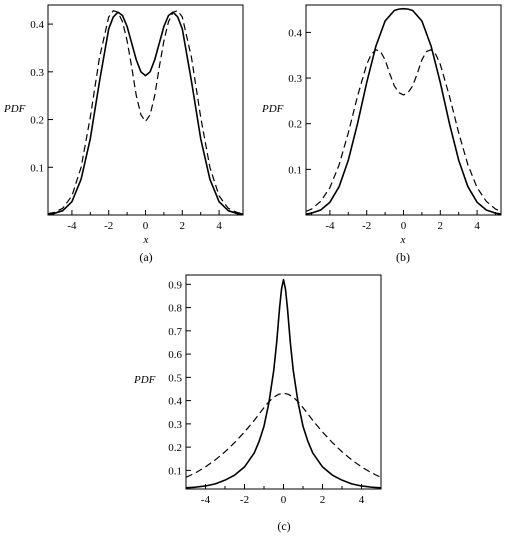  I want to click on y-tick-label: 0.9, so click(175, 285).